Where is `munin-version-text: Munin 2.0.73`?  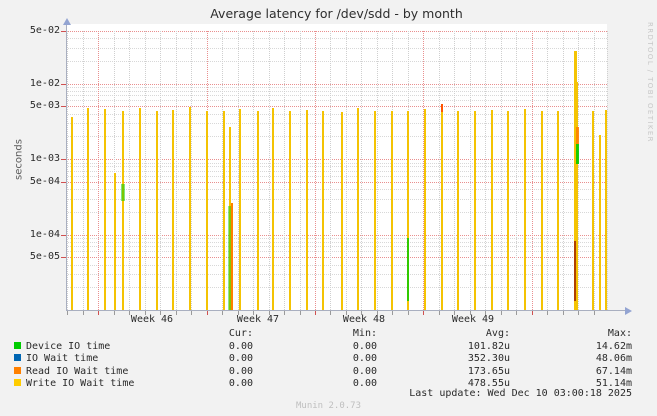 munin-version-text: Munin 2.0.73 is located at coordinates (328, 406).